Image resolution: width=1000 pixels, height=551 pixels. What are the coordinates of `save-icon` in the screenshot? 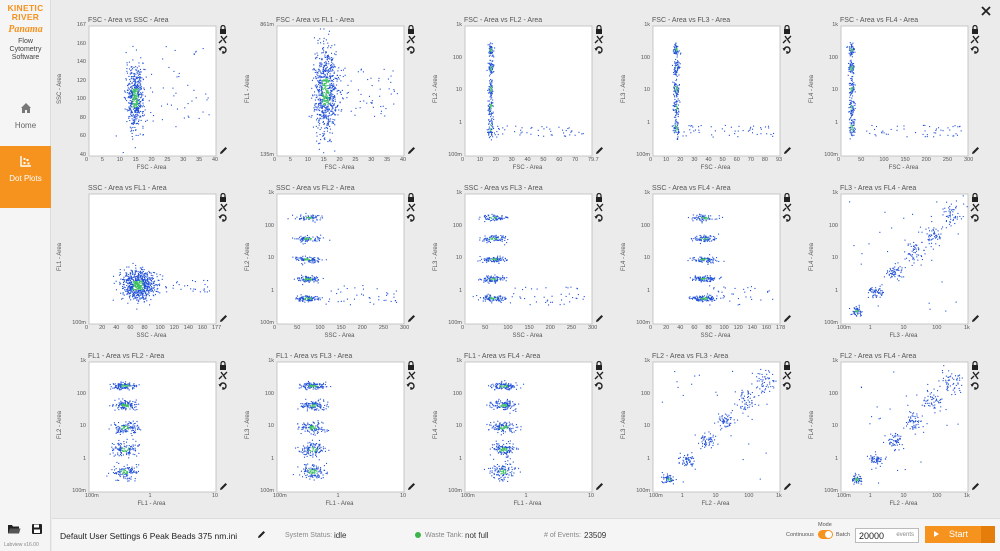 It's located at (37, 529).